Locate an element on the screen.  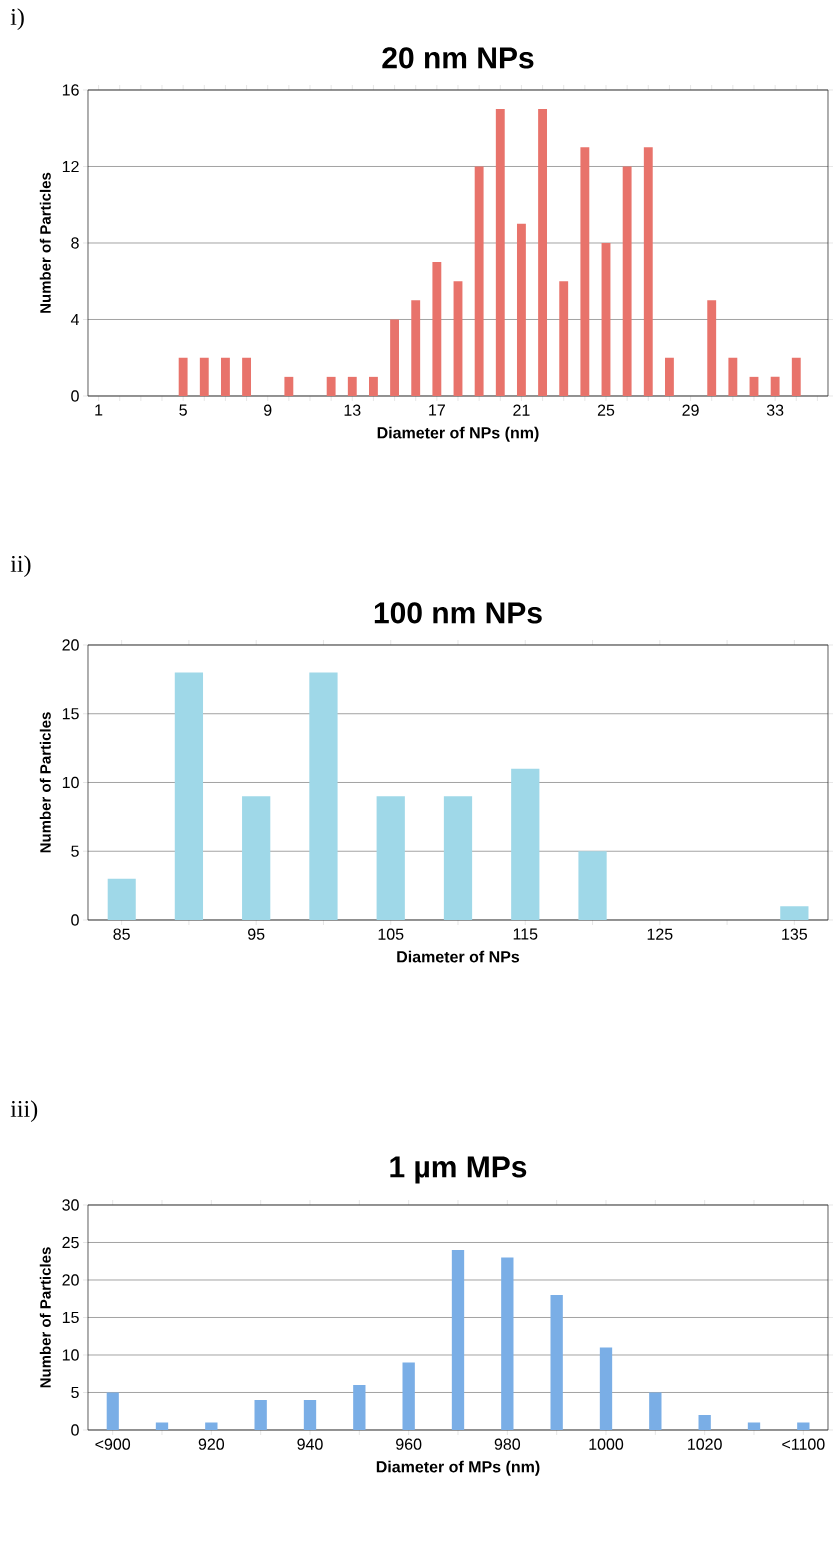
x-tick-label: 13 is located at coordinates (352, 410).